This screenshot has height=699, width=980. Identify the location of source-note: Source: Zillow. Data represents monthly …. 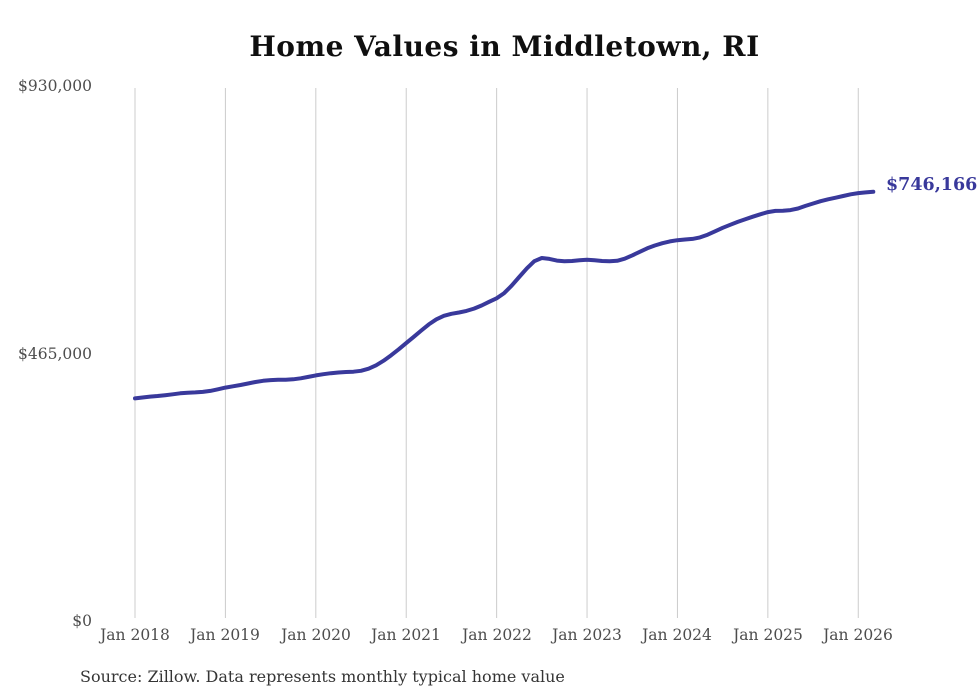
(322, 676).